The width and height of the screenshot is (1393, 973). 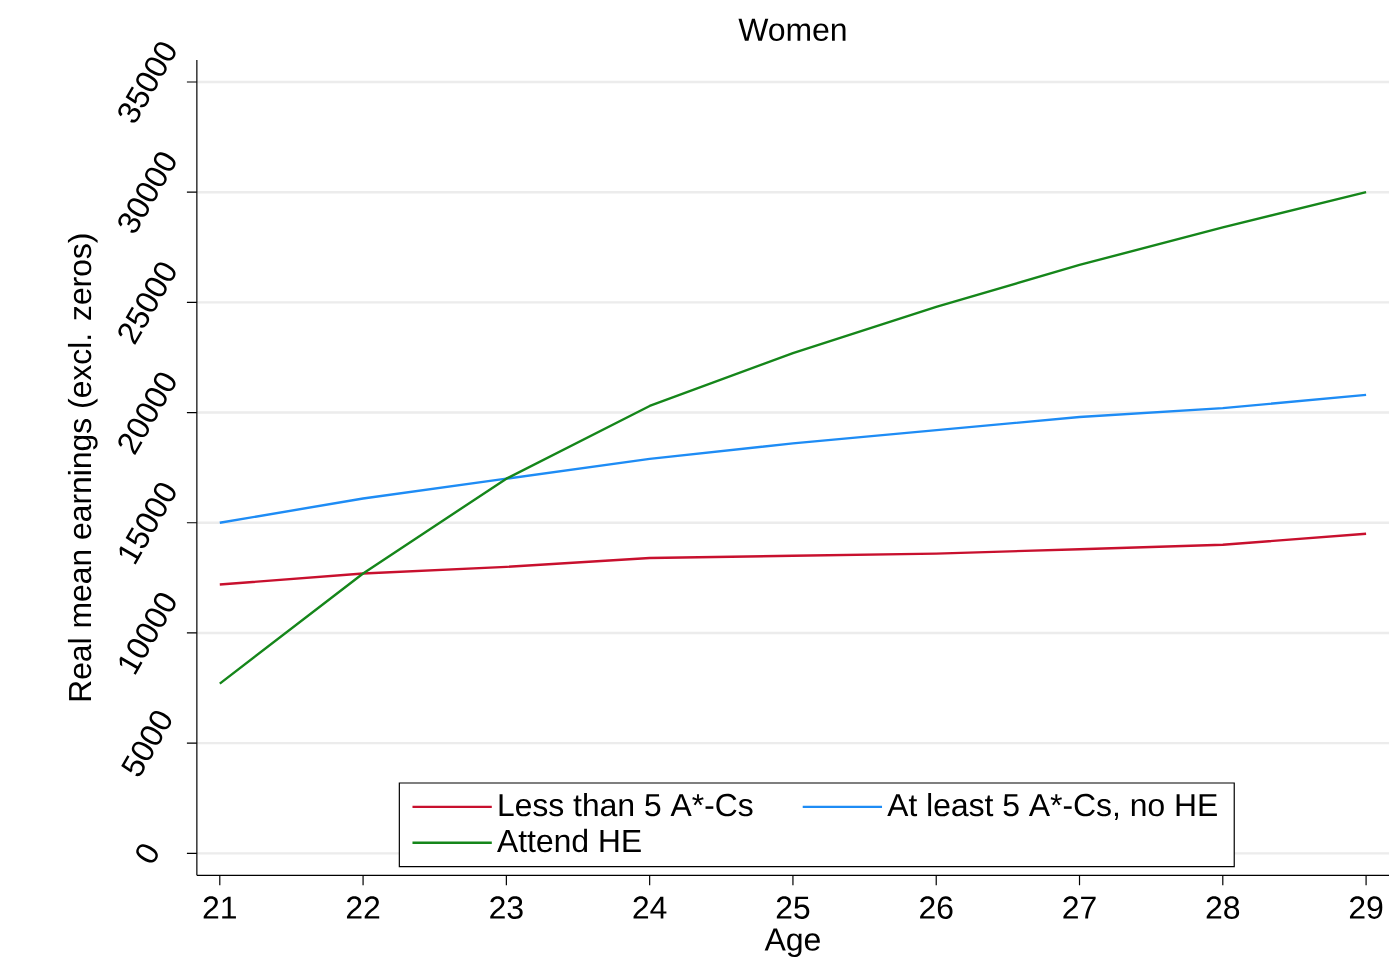 What do you see at coordinates (792, 942) in the screenshot?
I see `x-axis-title: Age` at bounding box center [792, 942].